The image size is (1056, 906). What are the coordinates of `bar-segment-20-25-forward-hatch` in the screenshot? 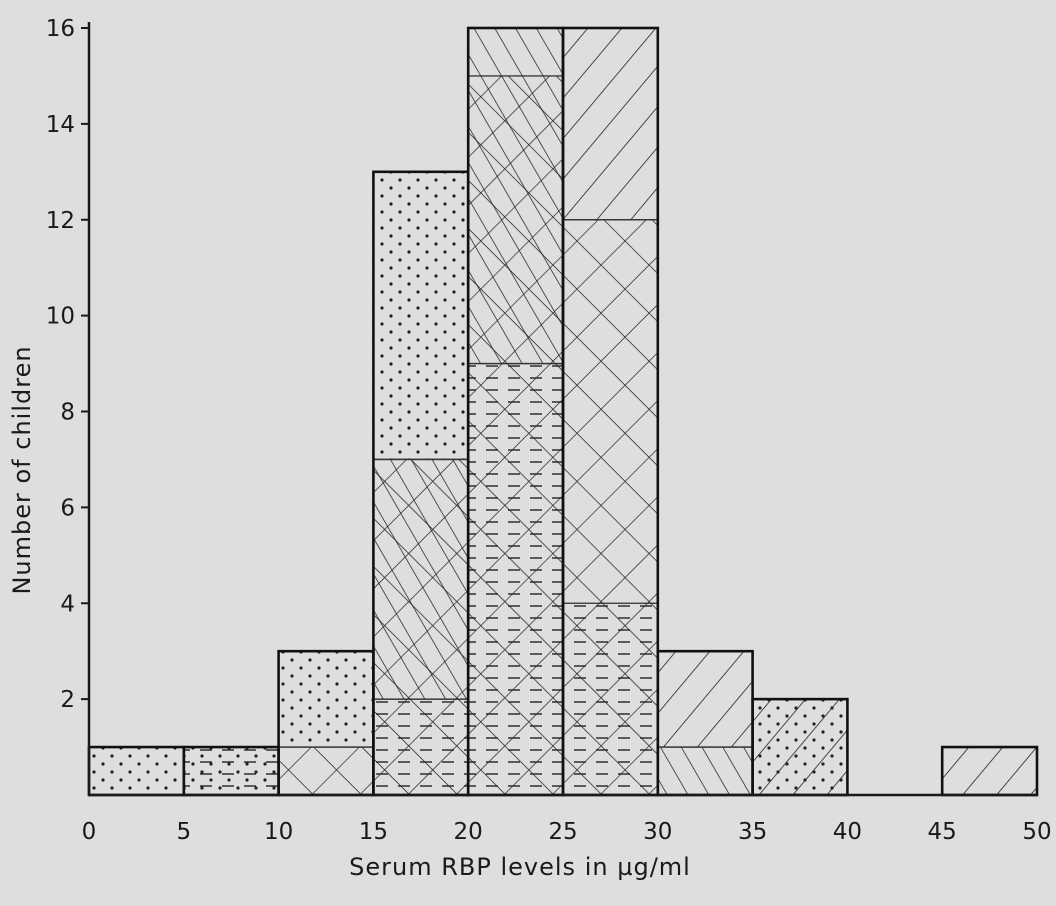 It's located at (515, 196).